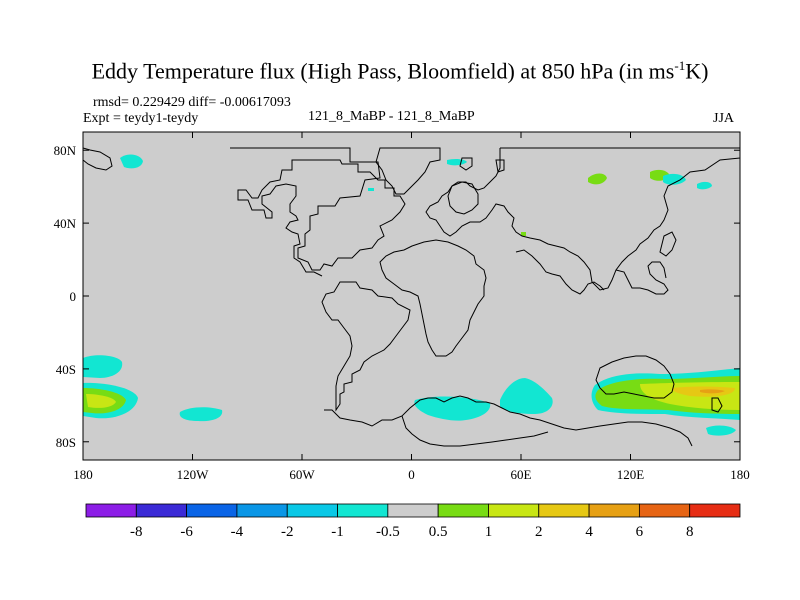 The width and height of the screenshot is (800, 600). I want to click on coast-africa, so click(433, 298).